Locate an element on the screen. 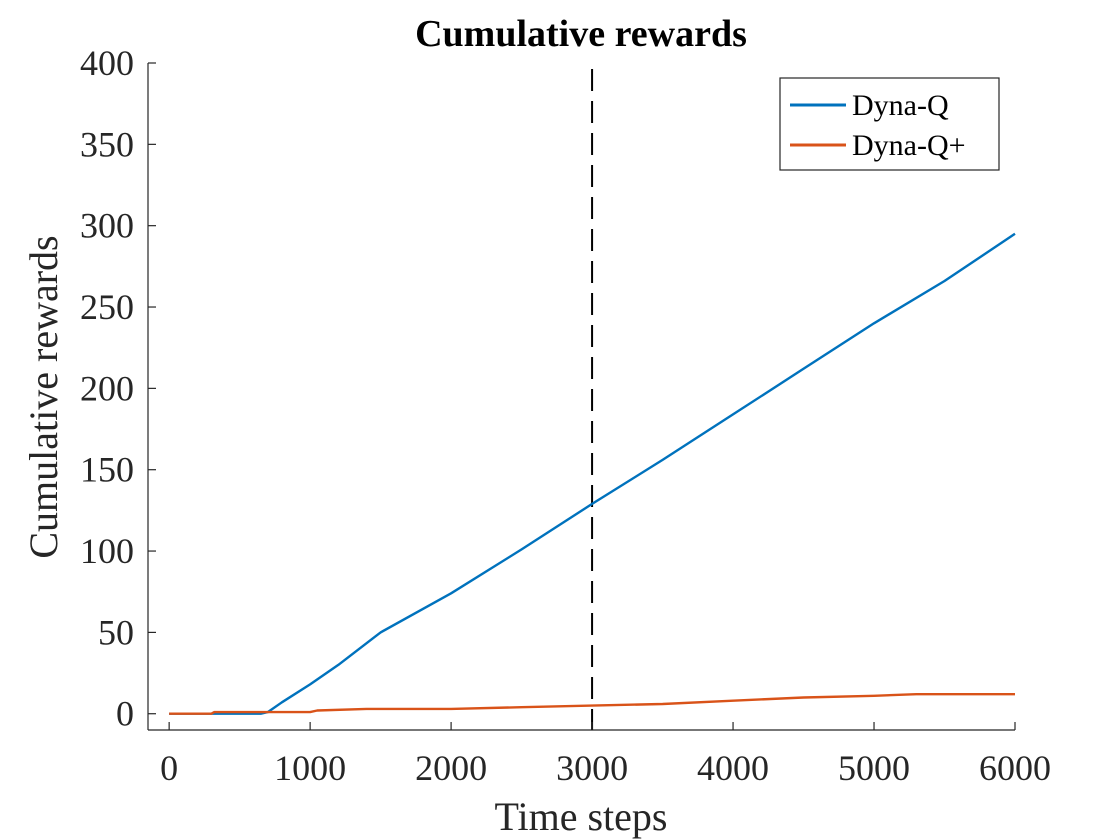 The image size is (1120, 840). y-tick-label: 350 is located at coordinates (107, 144).